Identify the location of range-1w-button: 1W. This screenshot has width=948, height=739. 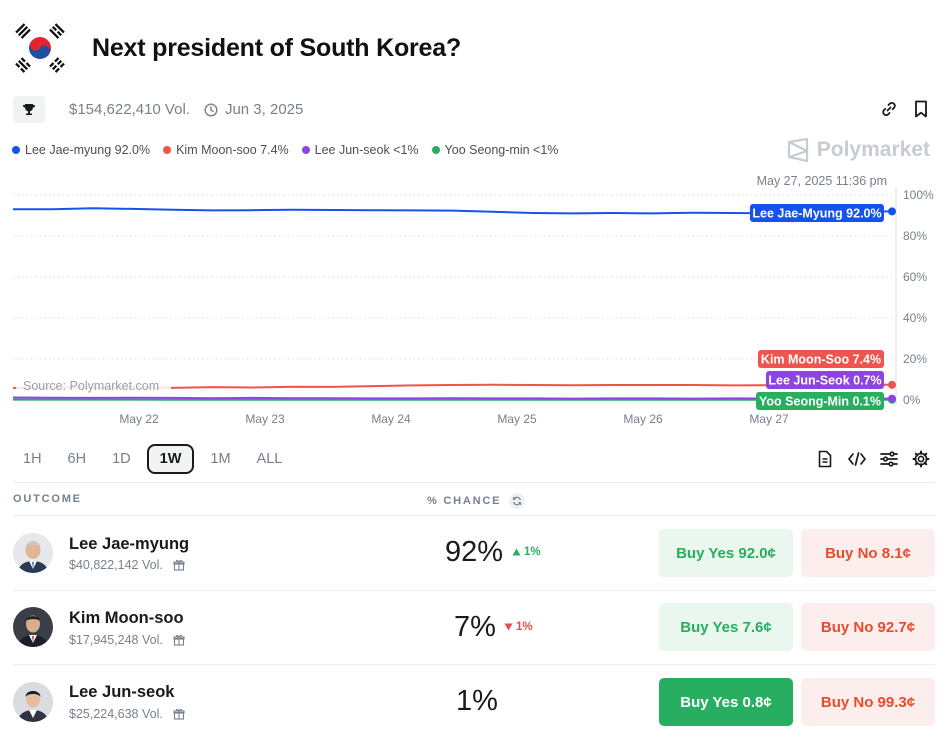
(170, 459).